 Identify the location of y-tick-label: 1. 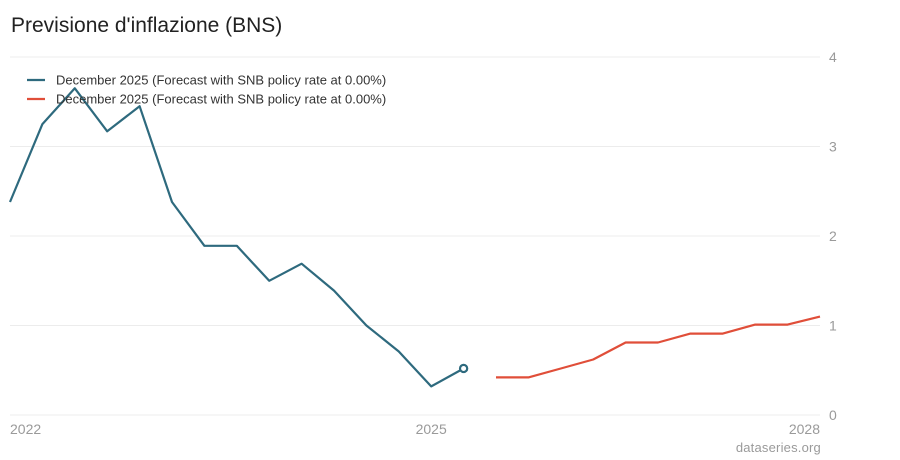
(833, 326).